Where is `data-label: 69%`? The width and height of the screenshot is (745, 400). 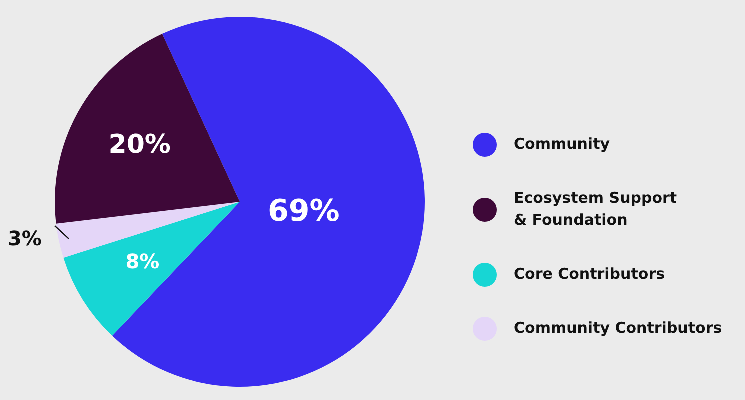
data-label: 69% is located at coordinates (304, 211).